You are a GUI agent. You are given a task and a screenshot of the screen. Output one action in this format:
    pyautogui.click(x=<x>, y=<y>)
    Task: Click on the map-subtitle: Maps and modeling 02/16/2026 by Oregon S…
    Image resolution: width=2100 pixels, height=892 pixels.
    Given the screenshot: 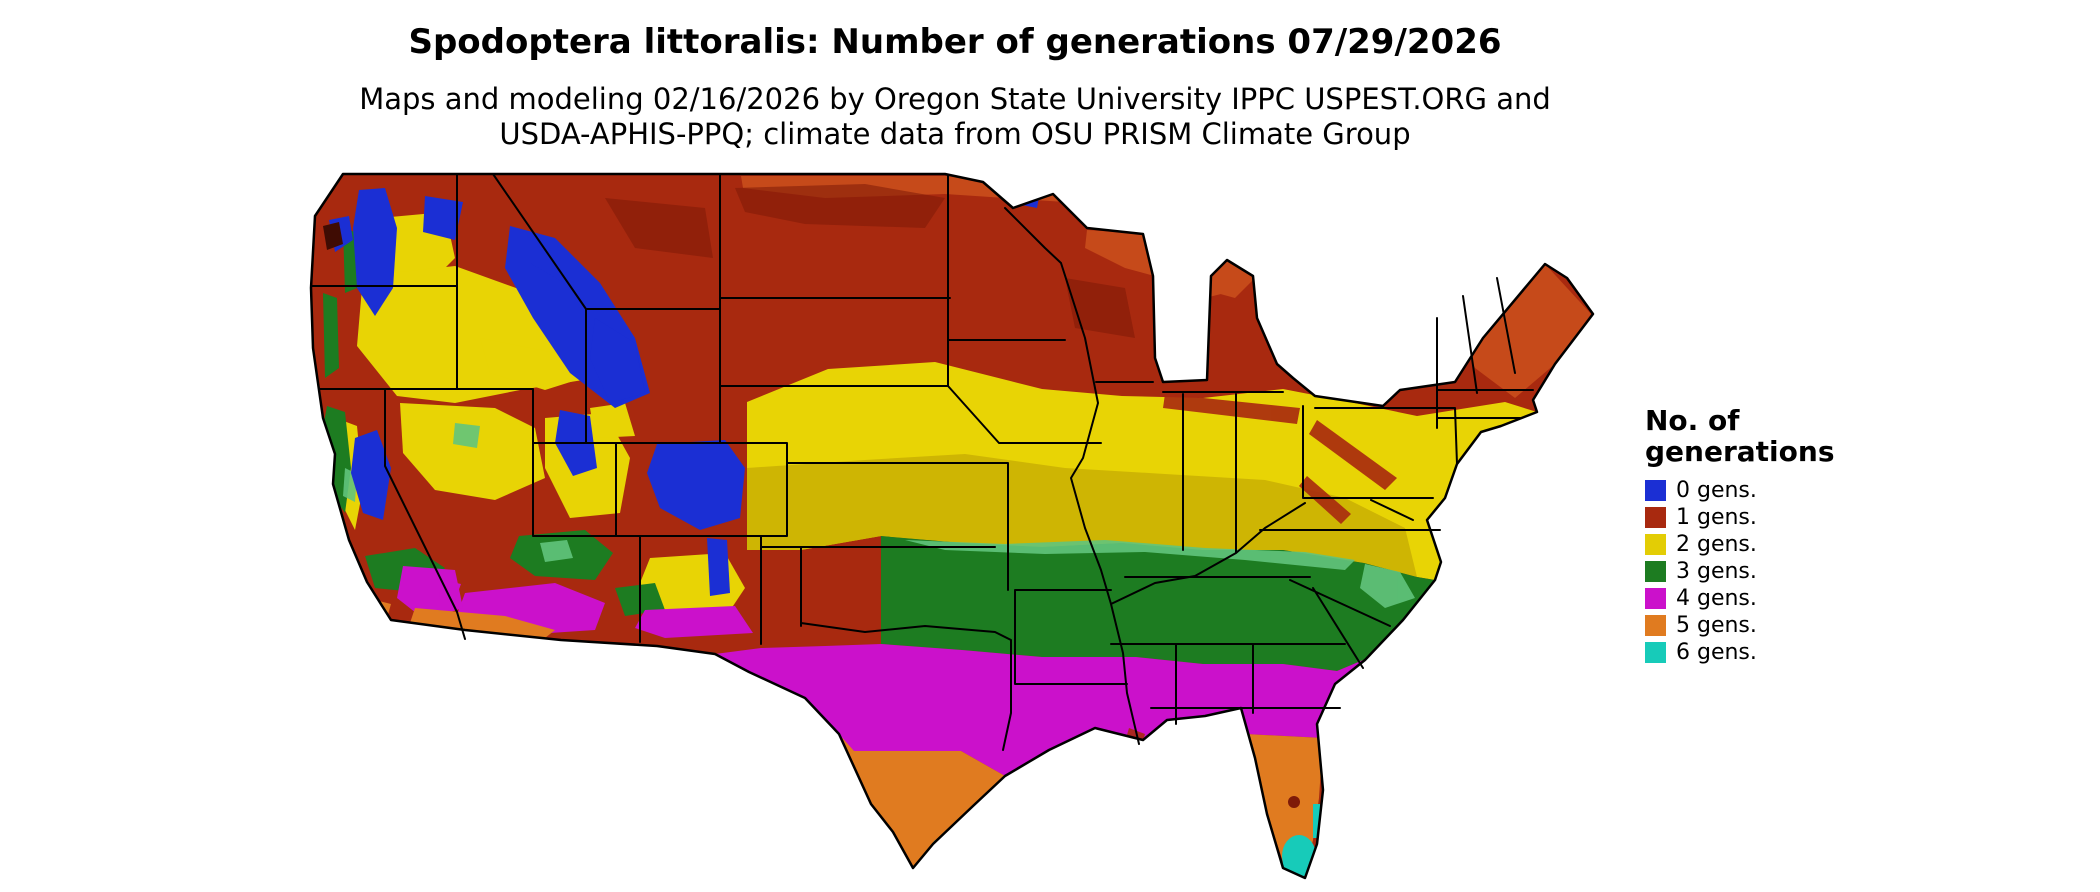 What is the action you would take?
    pyautogui.click(x=955, y=117)
    